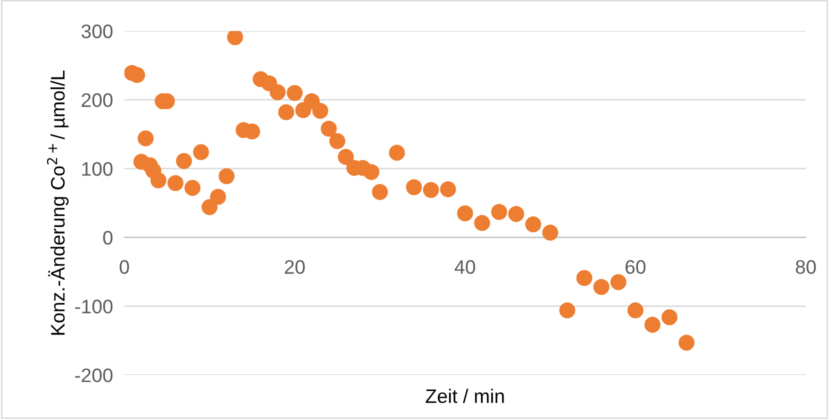 The image size is (829, 419). Describe the element at coordinates (97, 169) in the screenshot. I see `y-tick-label: 100` at that location.